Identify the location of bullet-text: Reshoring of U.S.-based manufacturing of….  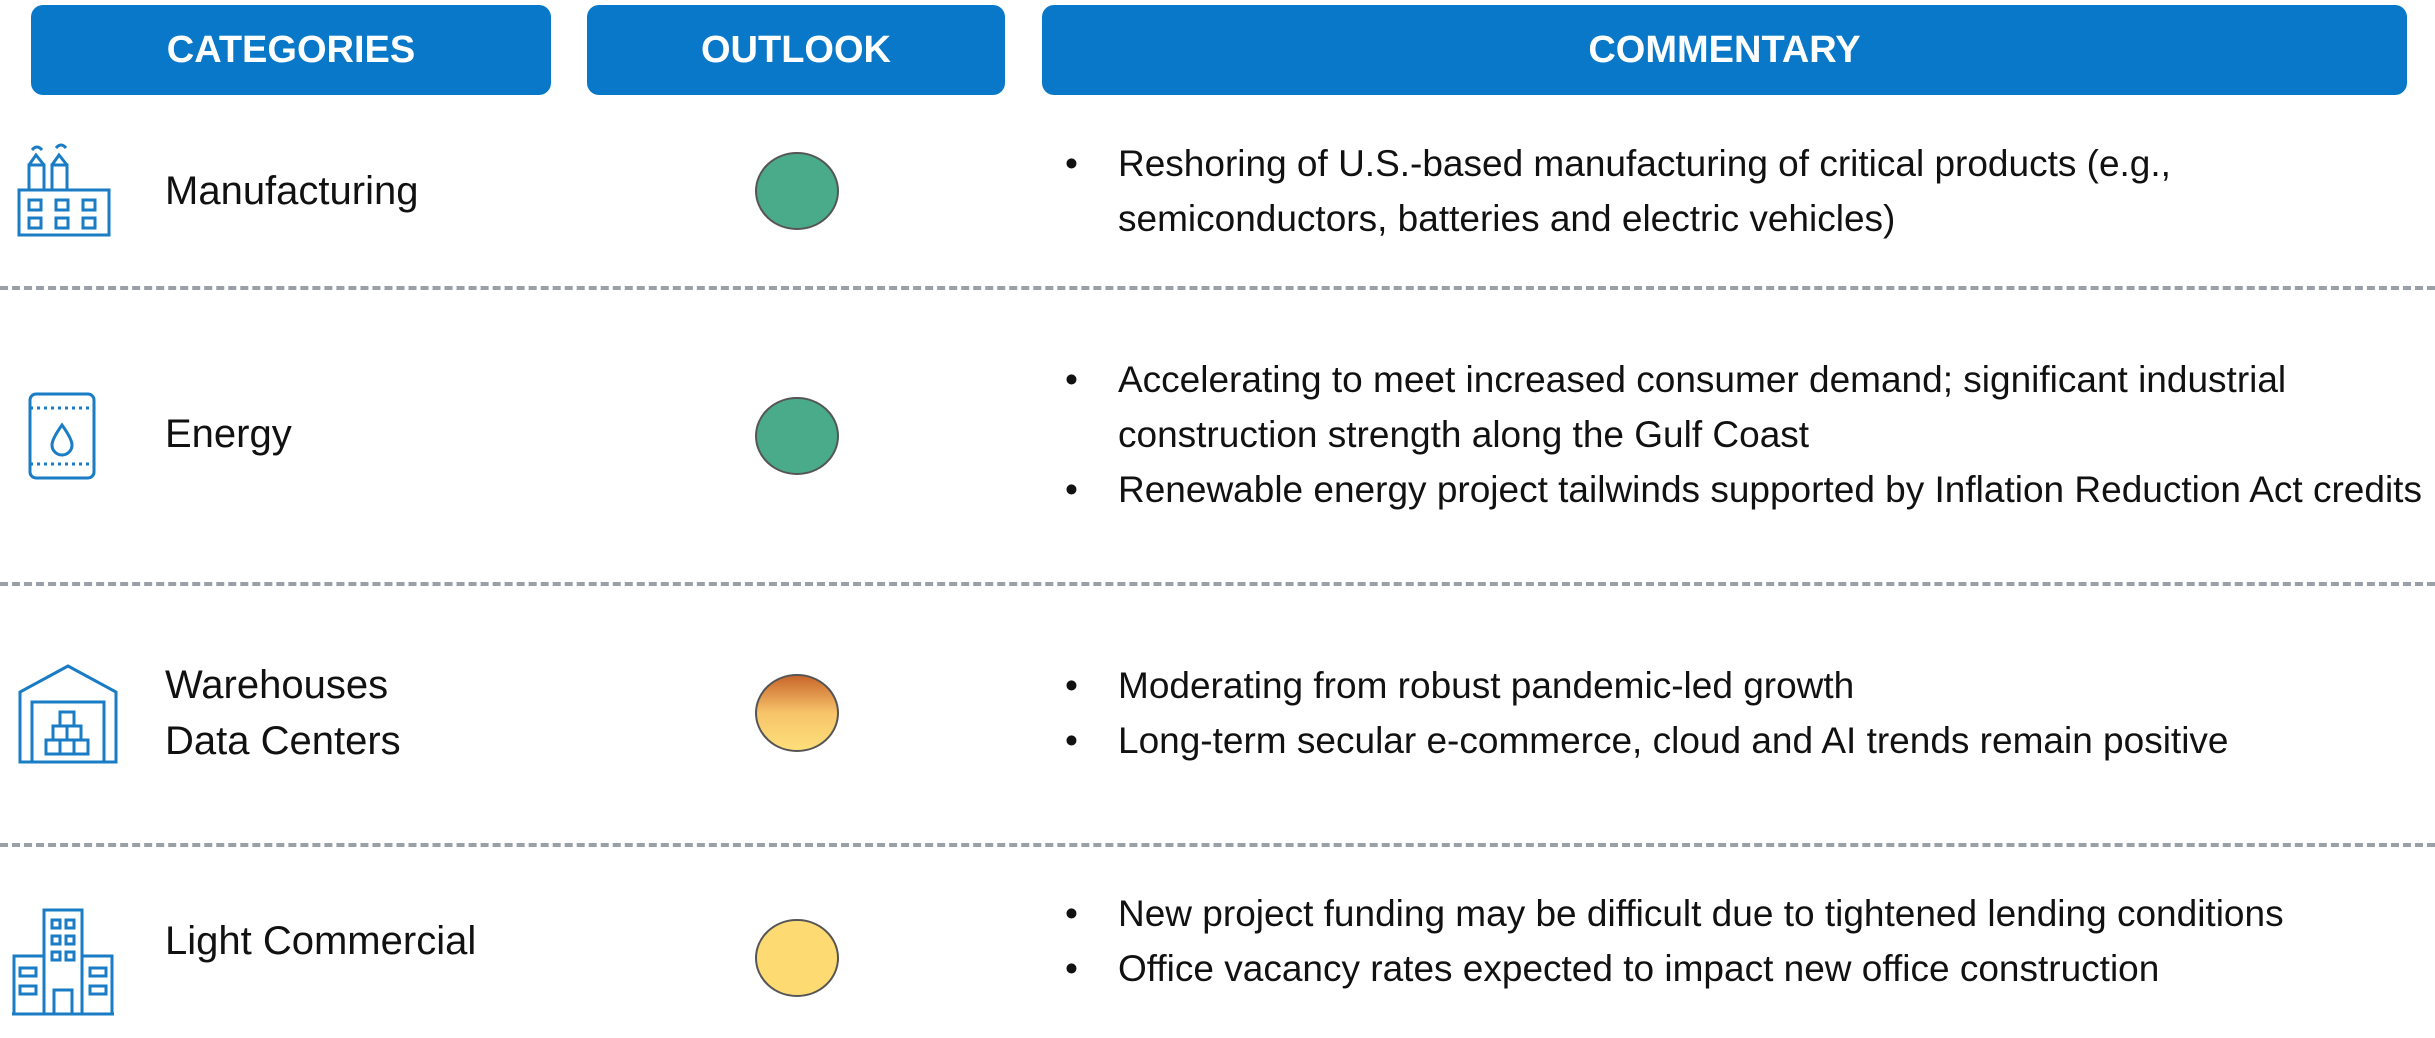
(1644, 190).